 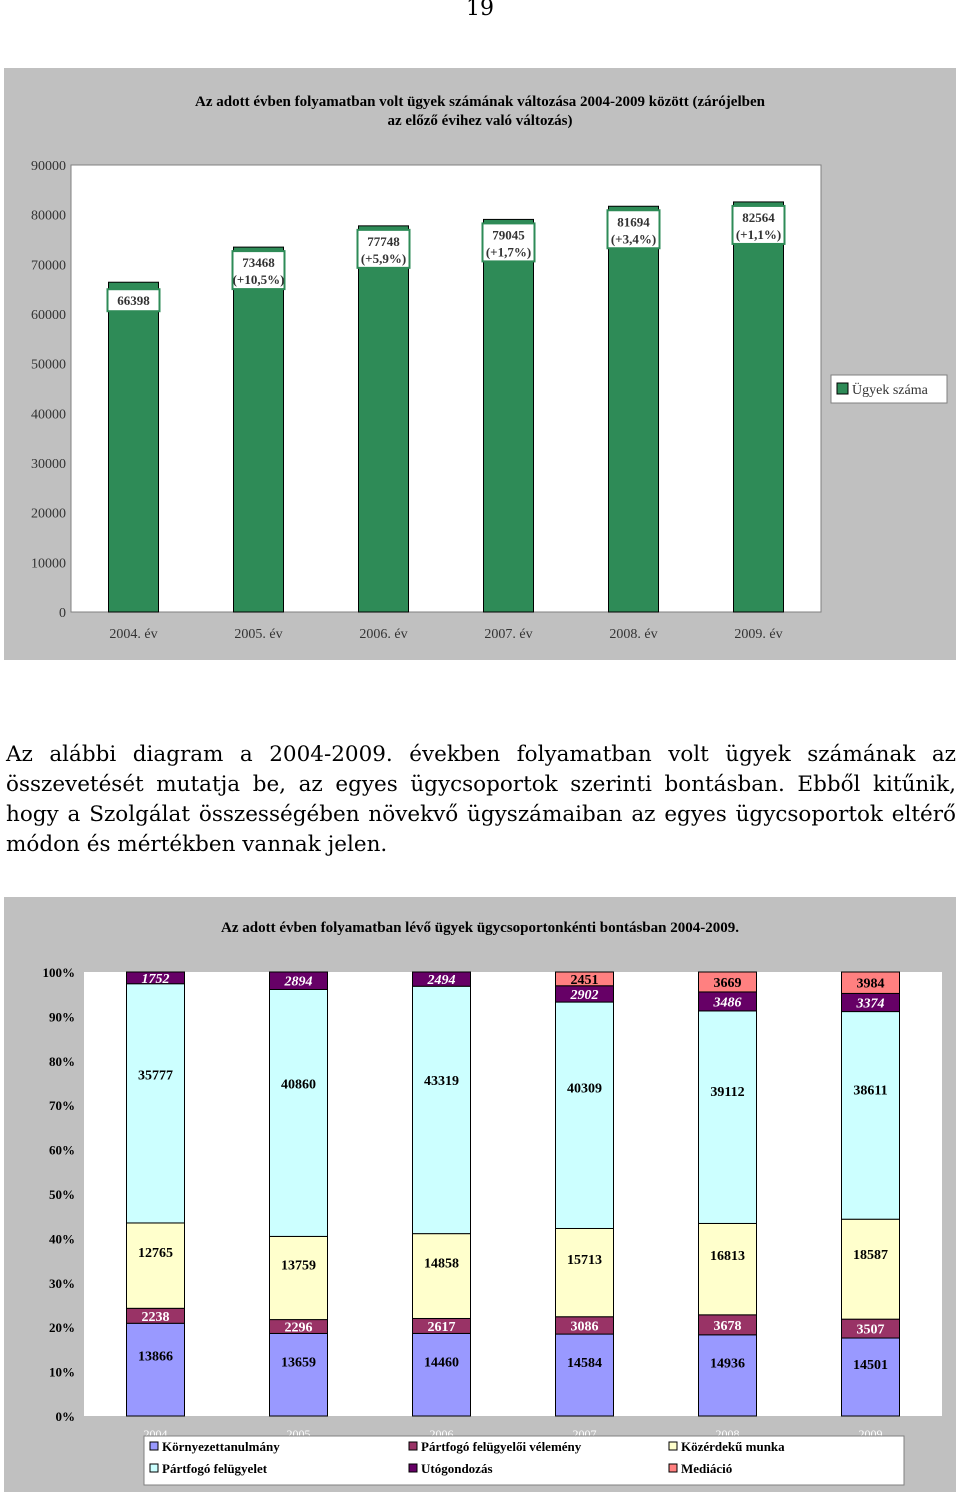 I want to click on x-tick-label: 2006. év, so click(x=383, y=634).